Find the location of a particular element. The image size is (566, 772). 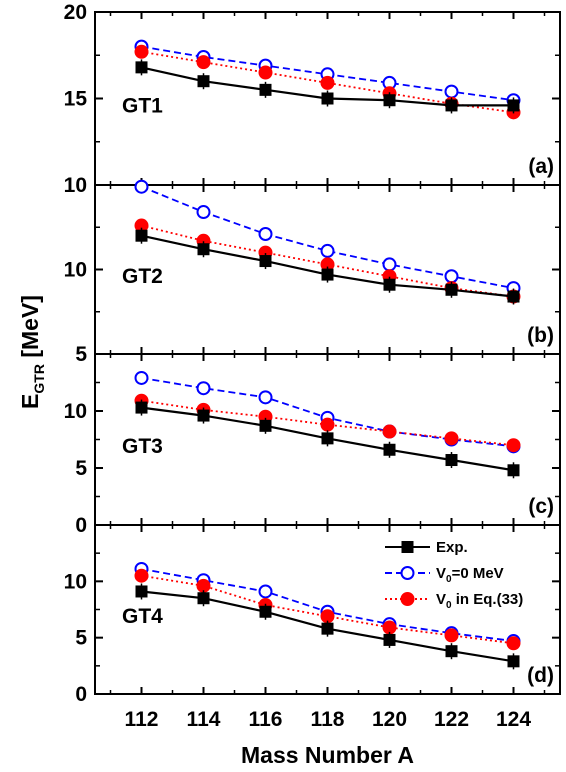

x-tick-label: 112 is located at coordinates (142, 719).